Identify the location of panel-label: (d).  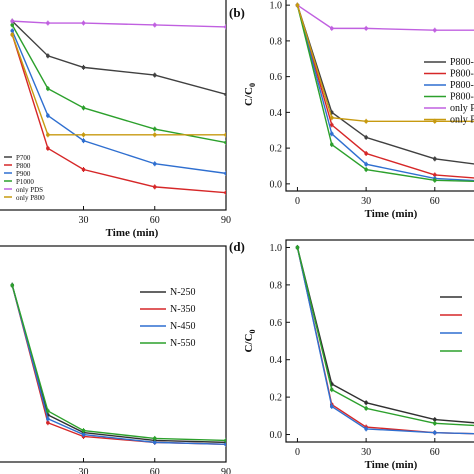
(237, 246).